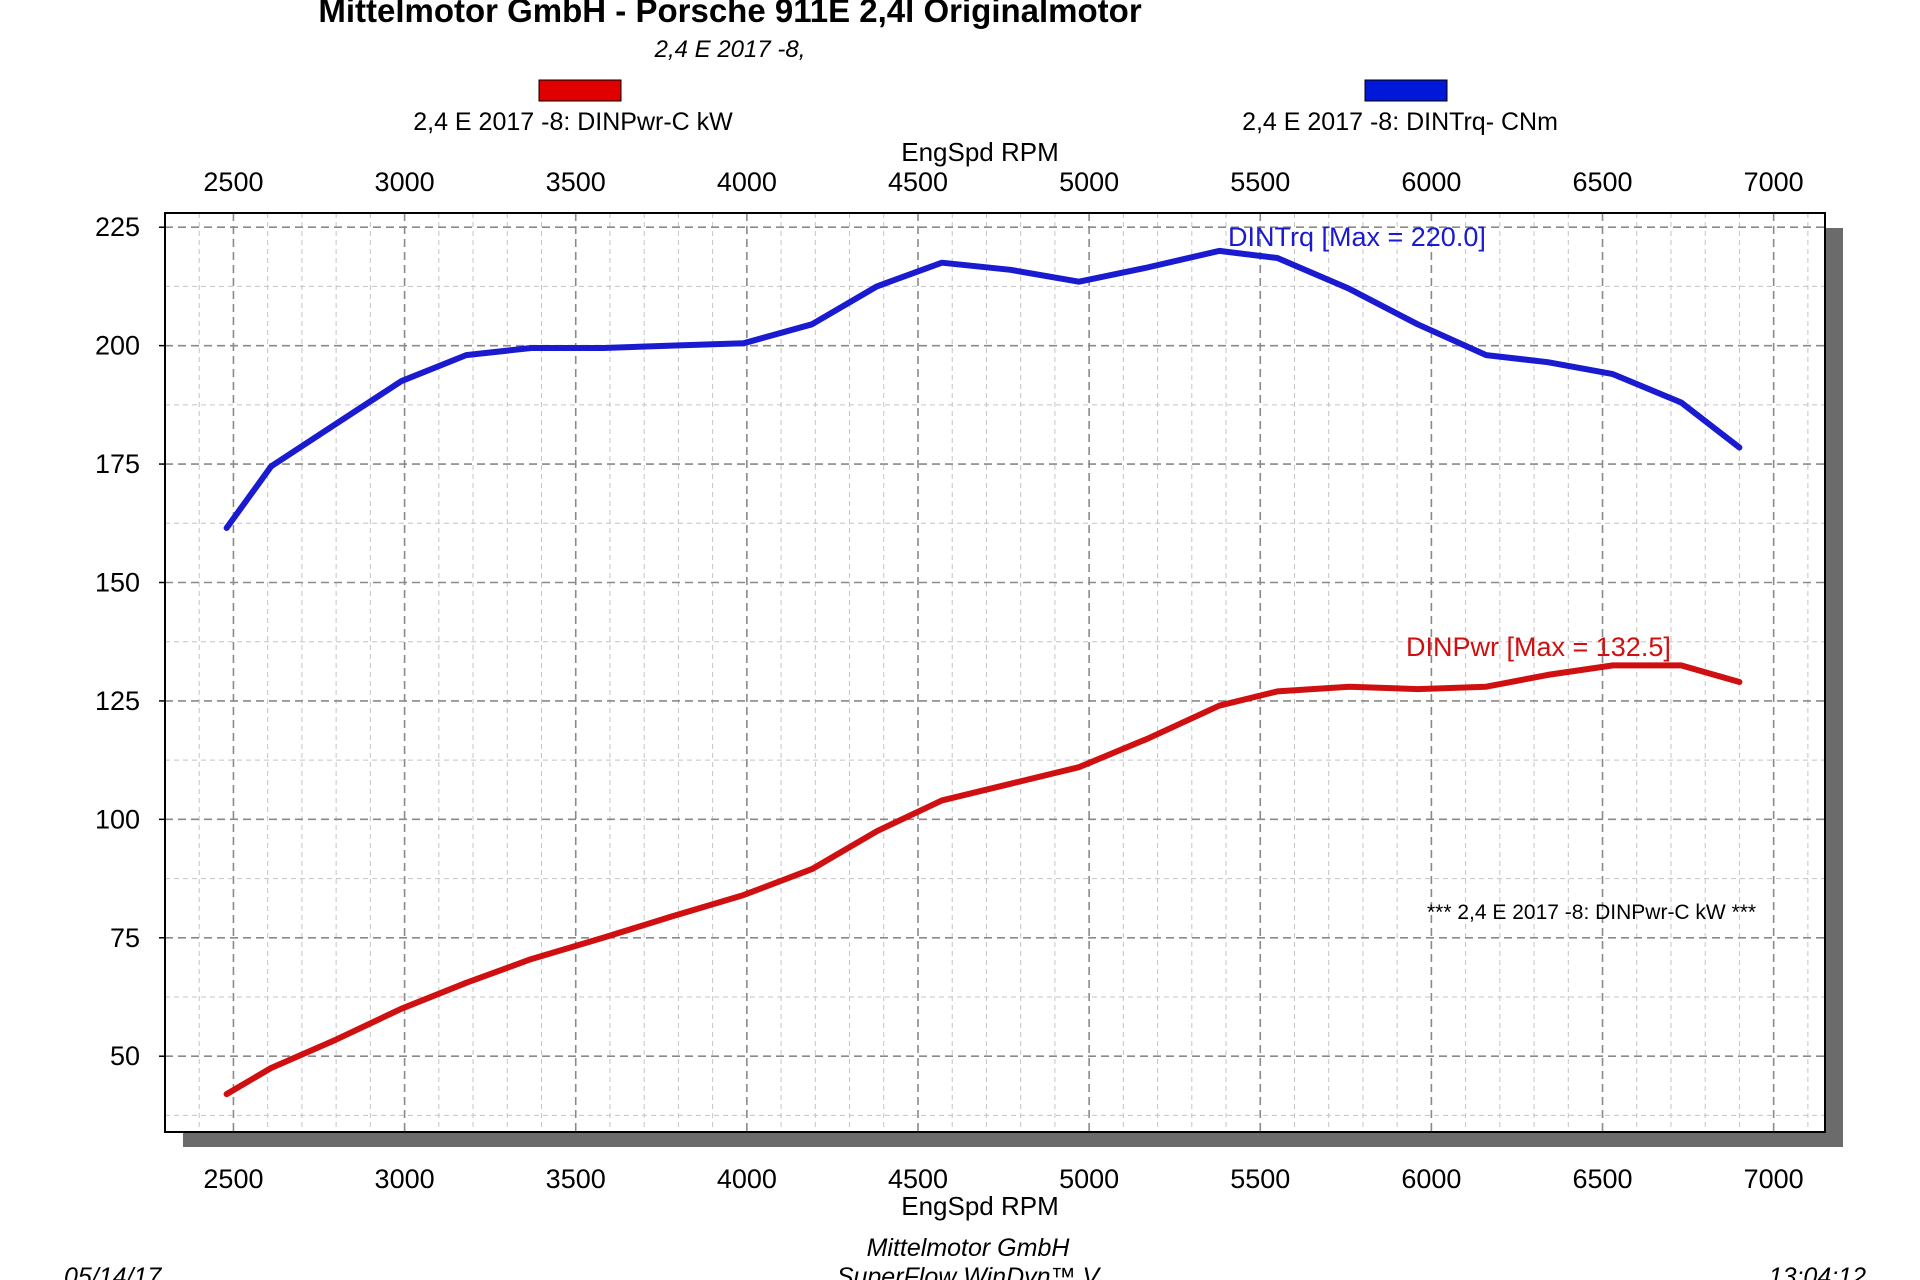  Describe the element at coordinates (747, 1179) in the screenshot. I see `x-tick-label-bottom: 4000` at that location.